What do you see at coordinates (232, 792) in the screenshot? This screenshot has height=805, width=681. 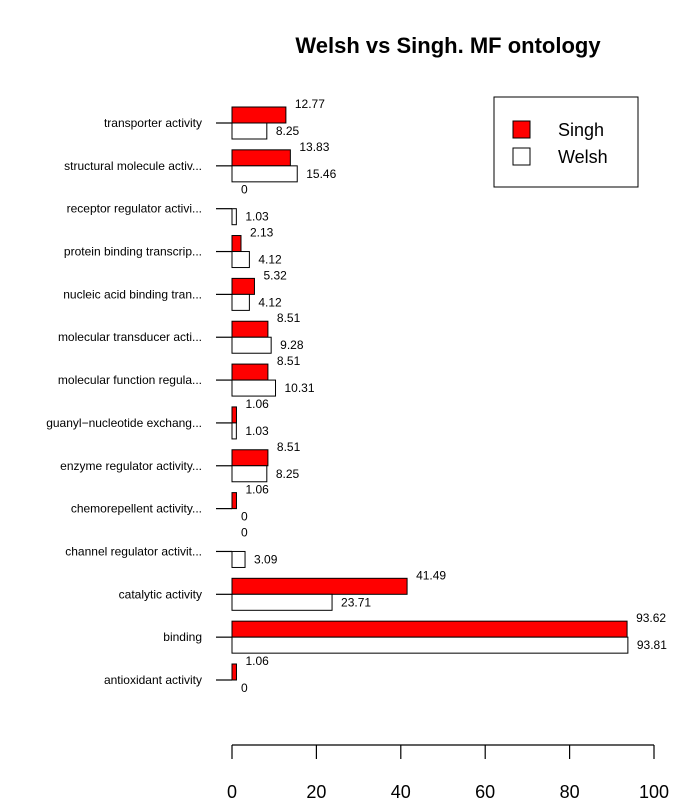 I see `x-tick-label: 0` at bounding box center [232, 792].